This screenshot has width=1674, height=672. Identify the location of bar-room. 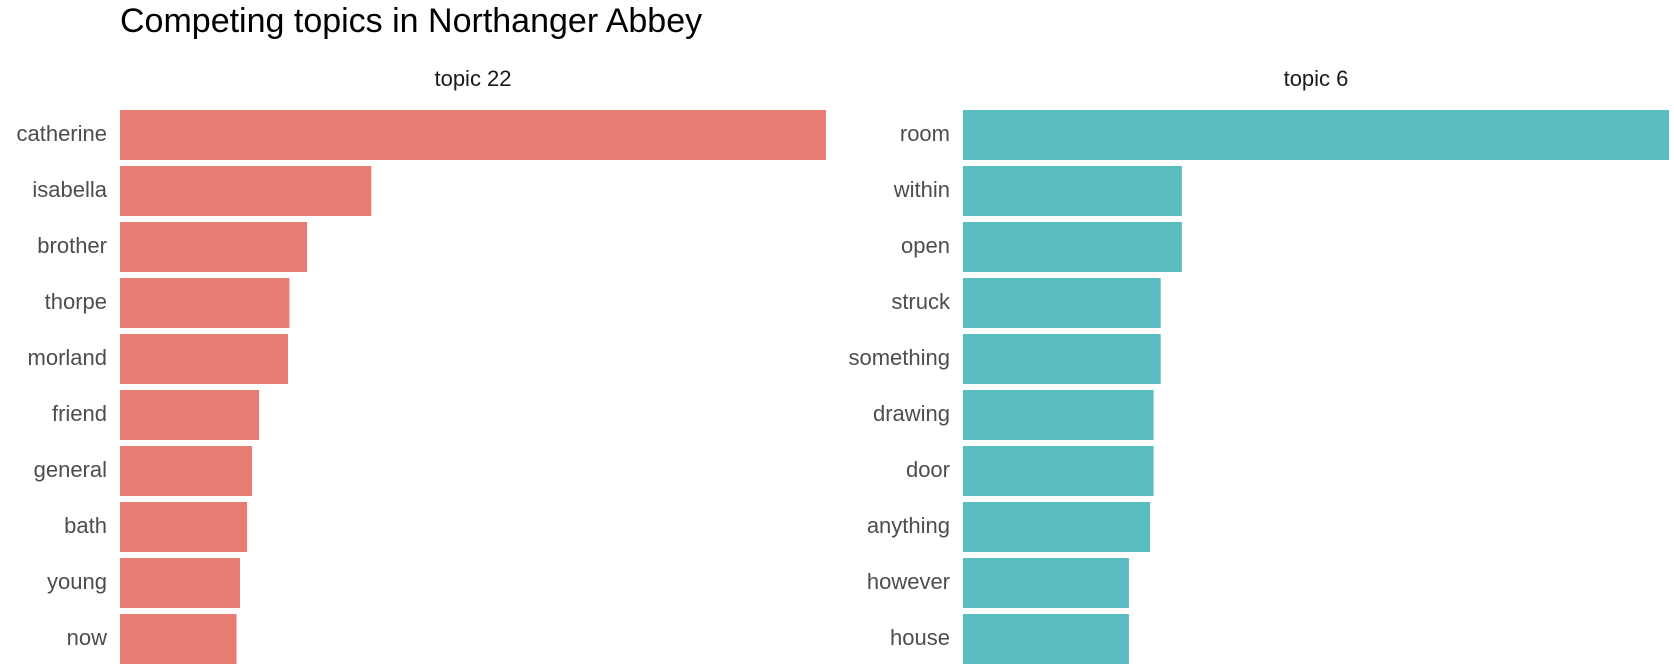
(1316, 135).